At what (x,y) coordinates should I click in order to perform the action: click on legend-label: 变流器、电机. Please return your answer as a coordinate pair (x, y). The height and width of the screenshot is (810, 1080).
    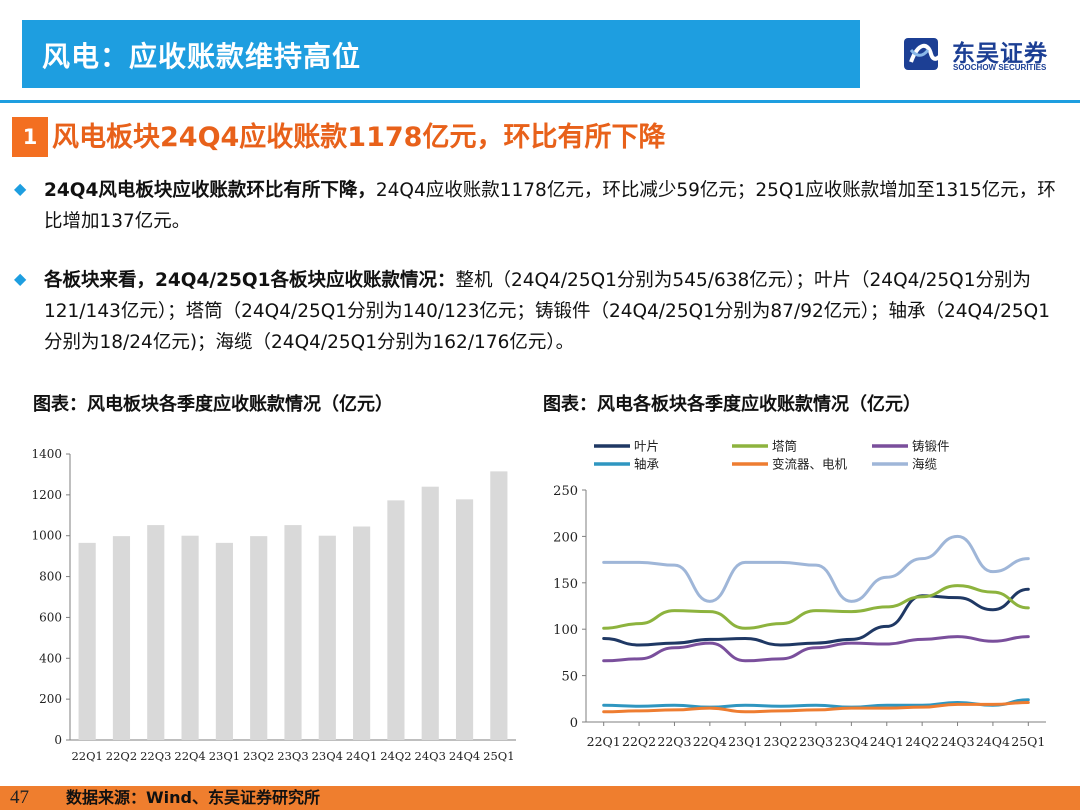
    Looking at the image, I should click on (810, 464).